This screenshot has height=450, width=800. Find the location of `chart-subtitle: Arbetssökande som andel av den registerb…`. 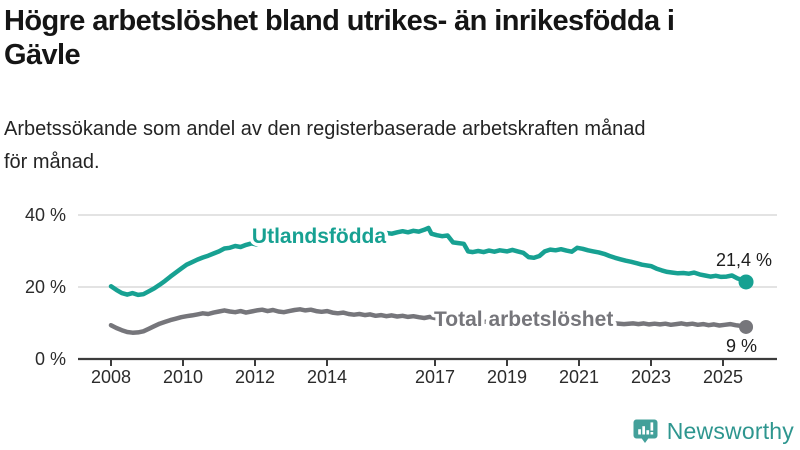

chart-subtitle: Arbetssökande som andel av den registerb… is located at coordinates (325, 145).